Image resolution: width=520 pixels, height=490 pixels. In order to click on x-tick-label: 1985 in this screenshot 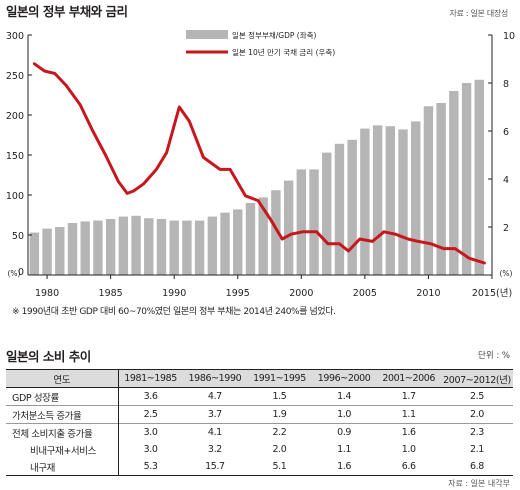, I will do `click(111, 293)`.